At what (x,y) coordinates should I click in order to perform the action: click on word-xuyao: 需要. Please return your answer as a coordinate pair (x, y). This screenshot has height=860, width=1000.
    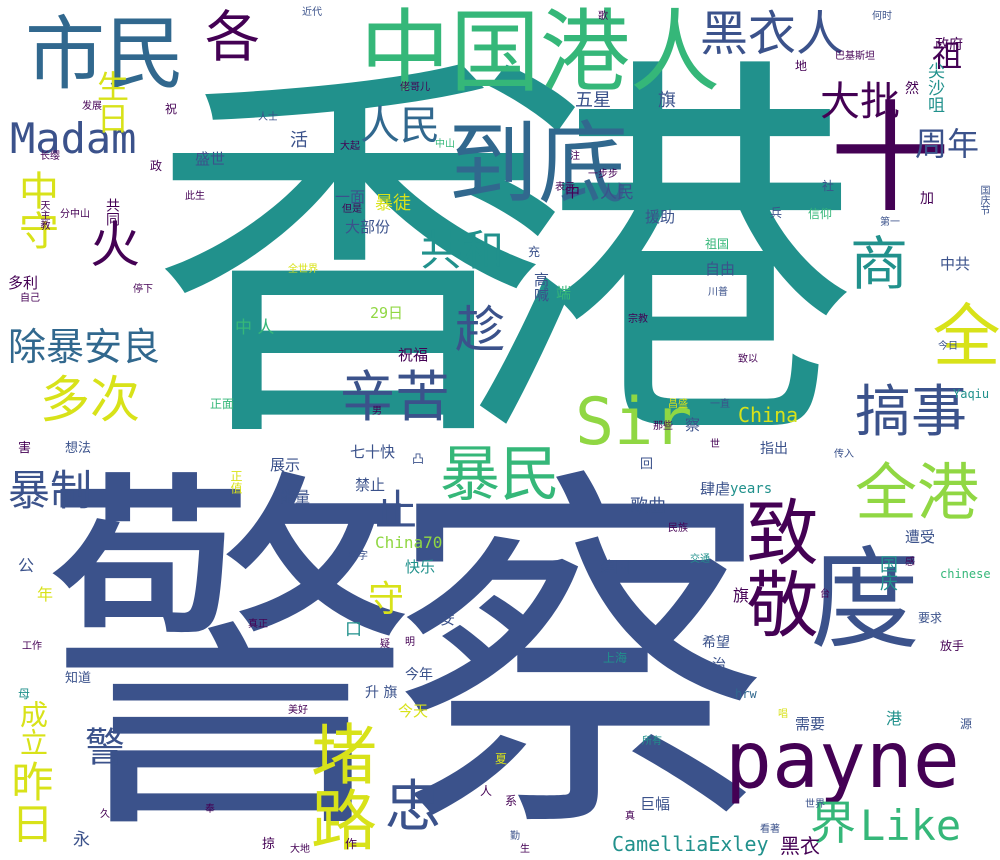
    Looking at the image, I should click on (810, 724).